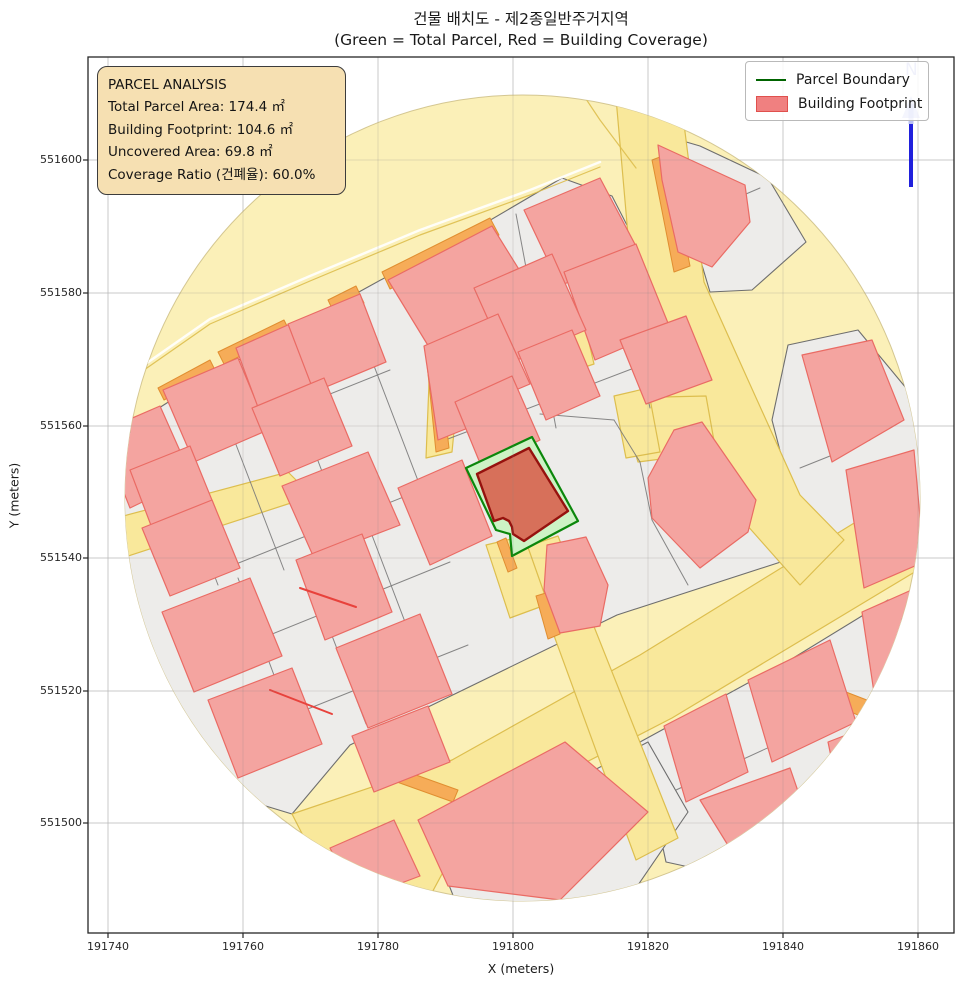 The image size is (965, 990). What do you see at coordinates (378, 946) in the screenshot?
I see `x-tick-label: 191780` at bounding box center [378, 946].